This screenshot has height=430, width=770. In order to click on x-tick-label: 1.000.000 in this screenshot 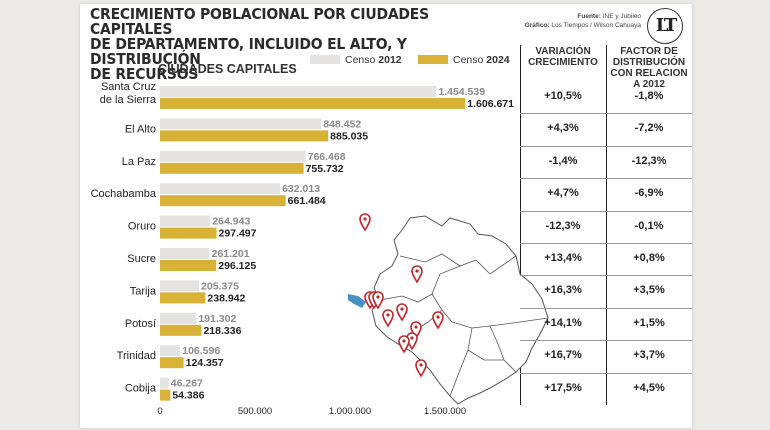, I will do `click(350, 411)`.